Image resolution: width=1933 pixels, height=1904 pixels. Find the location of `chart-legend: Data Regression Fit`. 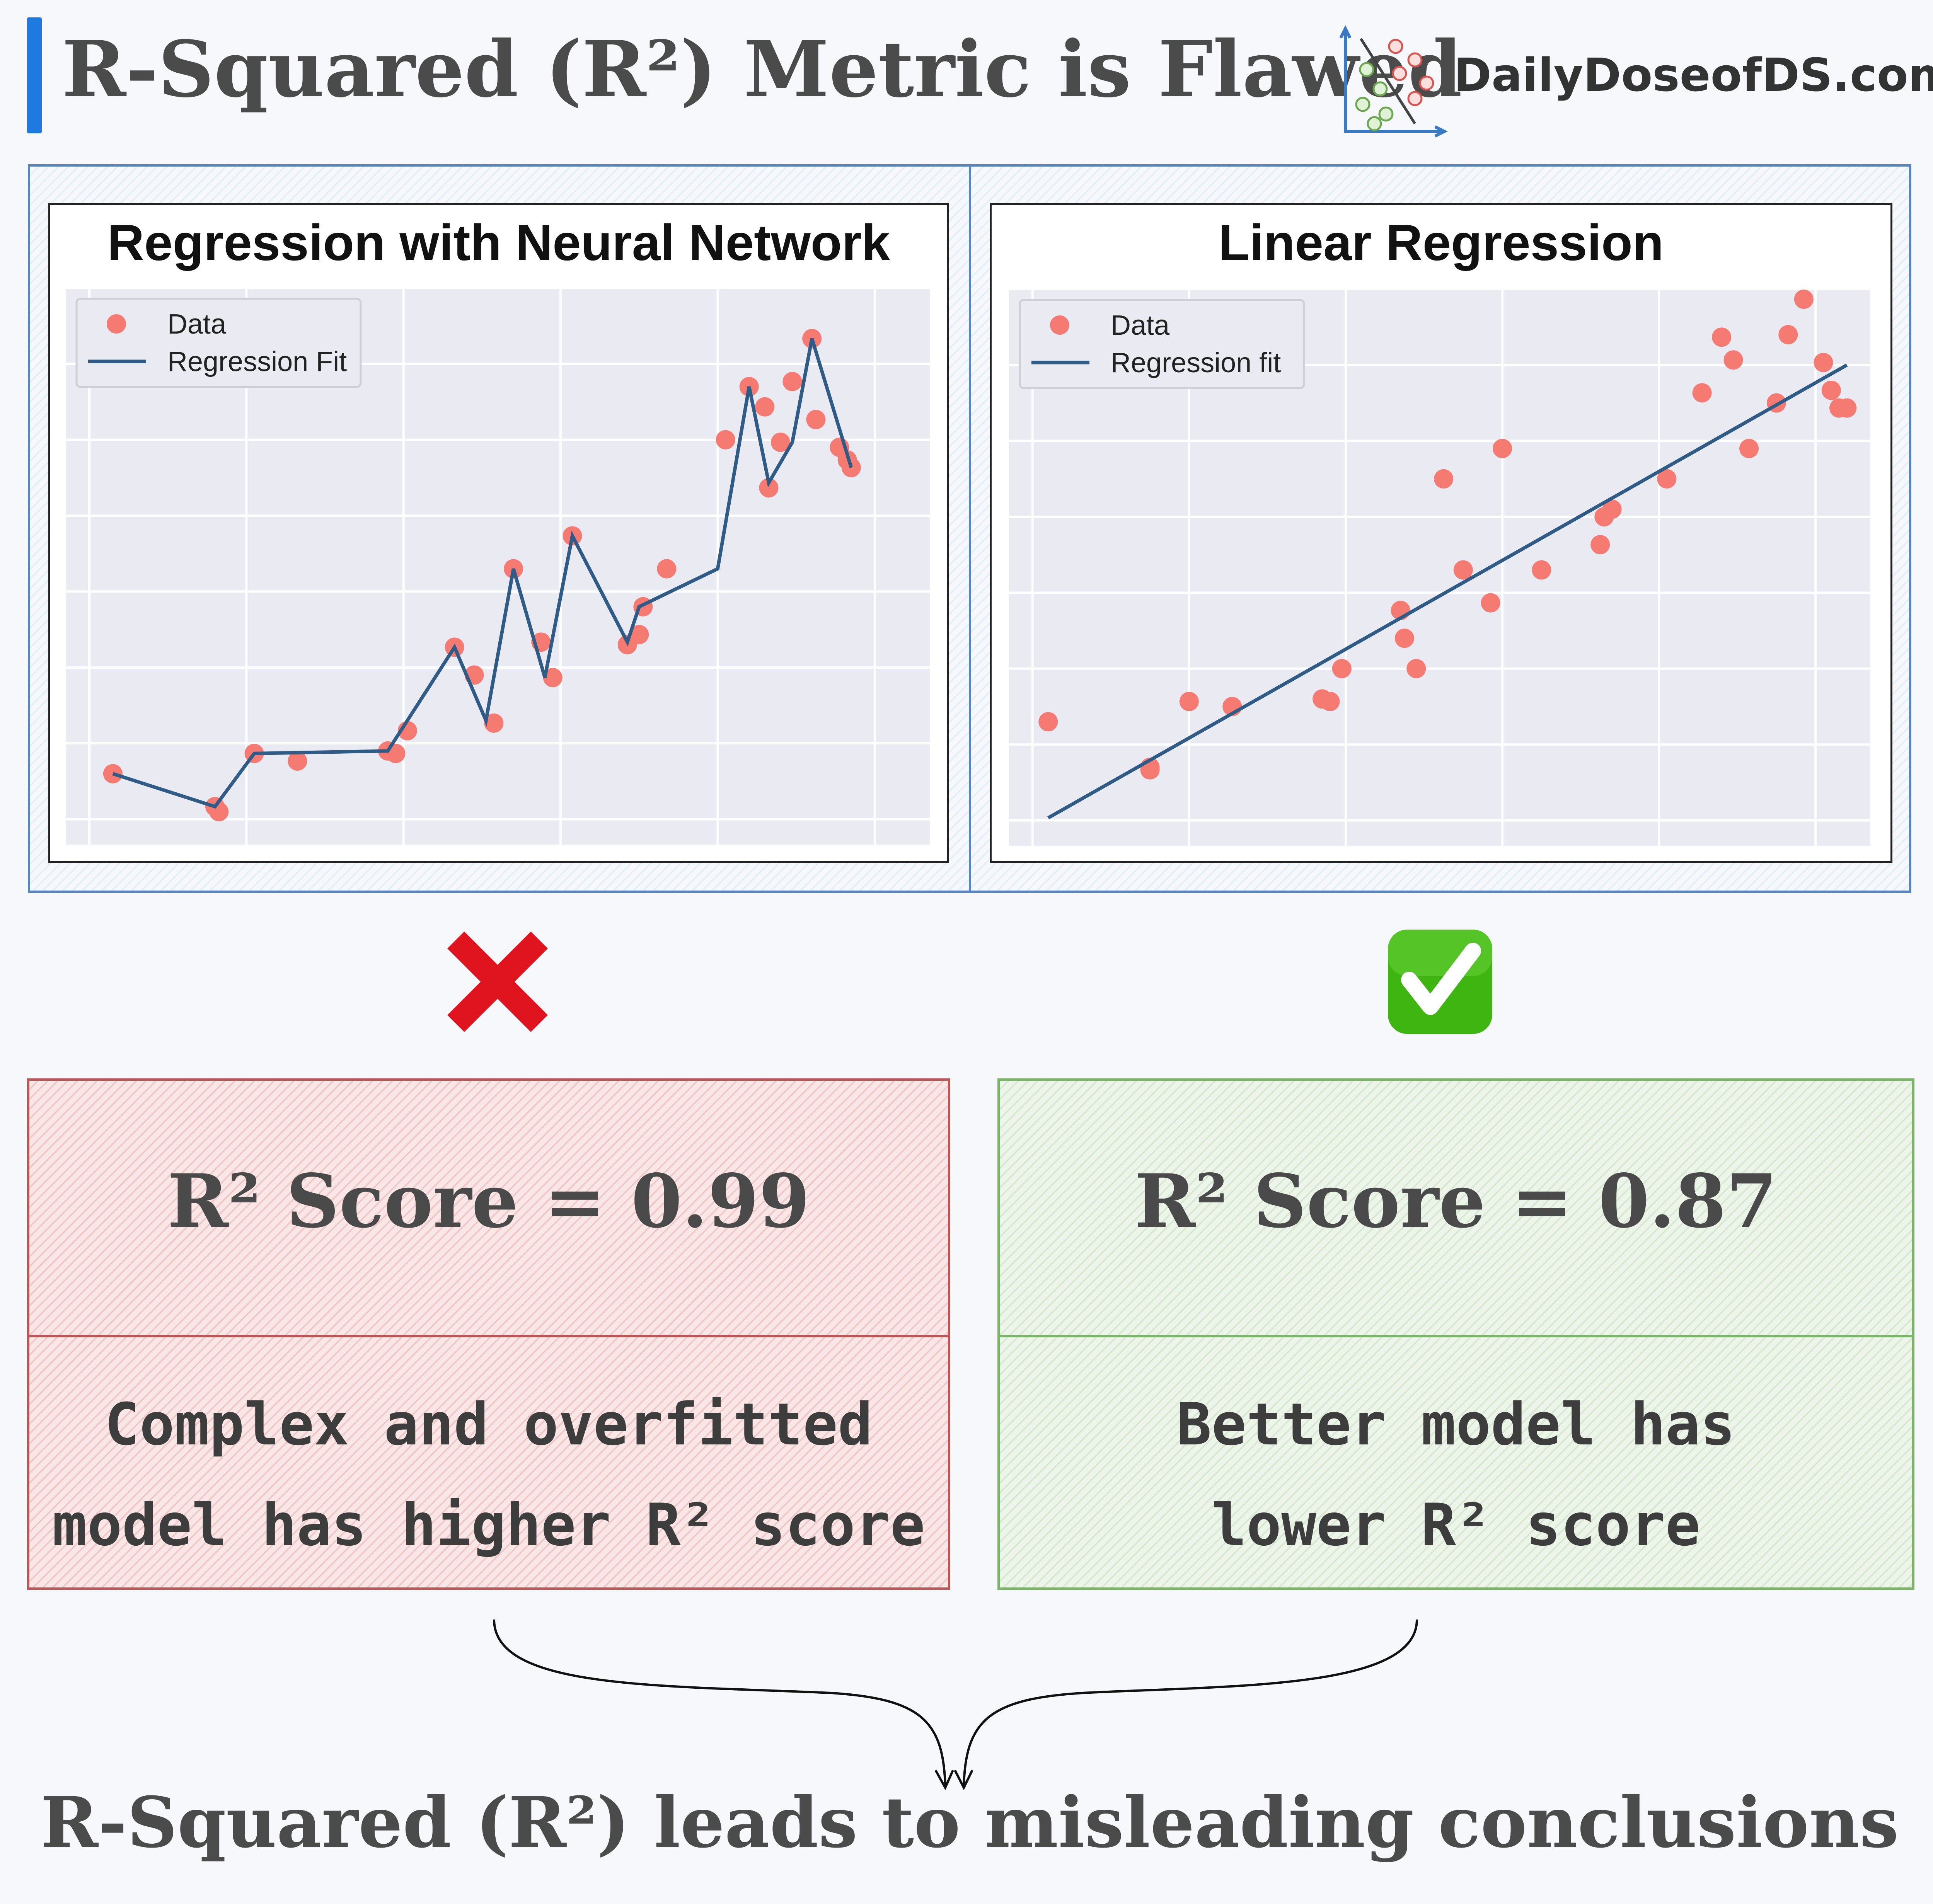

chart-legend: Data Regression Fit is located at coordinates (218, 343).